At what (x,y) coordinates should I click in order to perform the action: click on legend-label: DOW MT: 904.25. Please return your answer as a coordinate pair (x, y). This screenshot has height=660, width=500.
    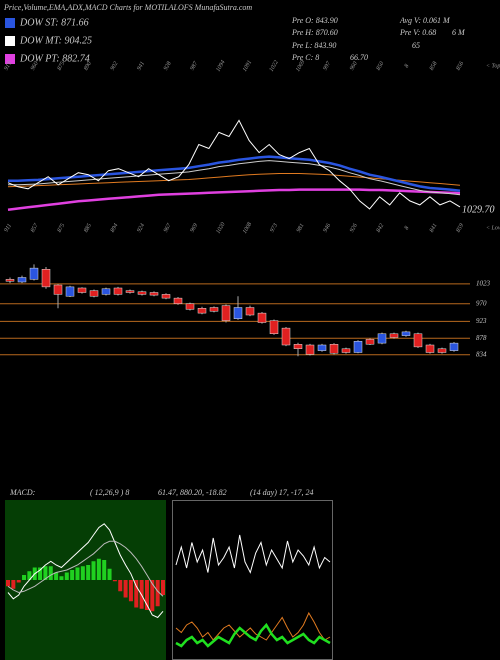
    Looking at the image, I should click on (55, 40).